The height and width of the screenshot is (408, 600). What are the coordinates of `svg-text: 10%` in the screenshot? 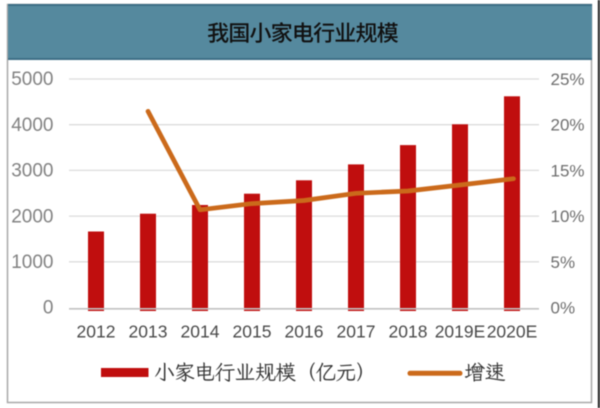 It's located at (568, 216).